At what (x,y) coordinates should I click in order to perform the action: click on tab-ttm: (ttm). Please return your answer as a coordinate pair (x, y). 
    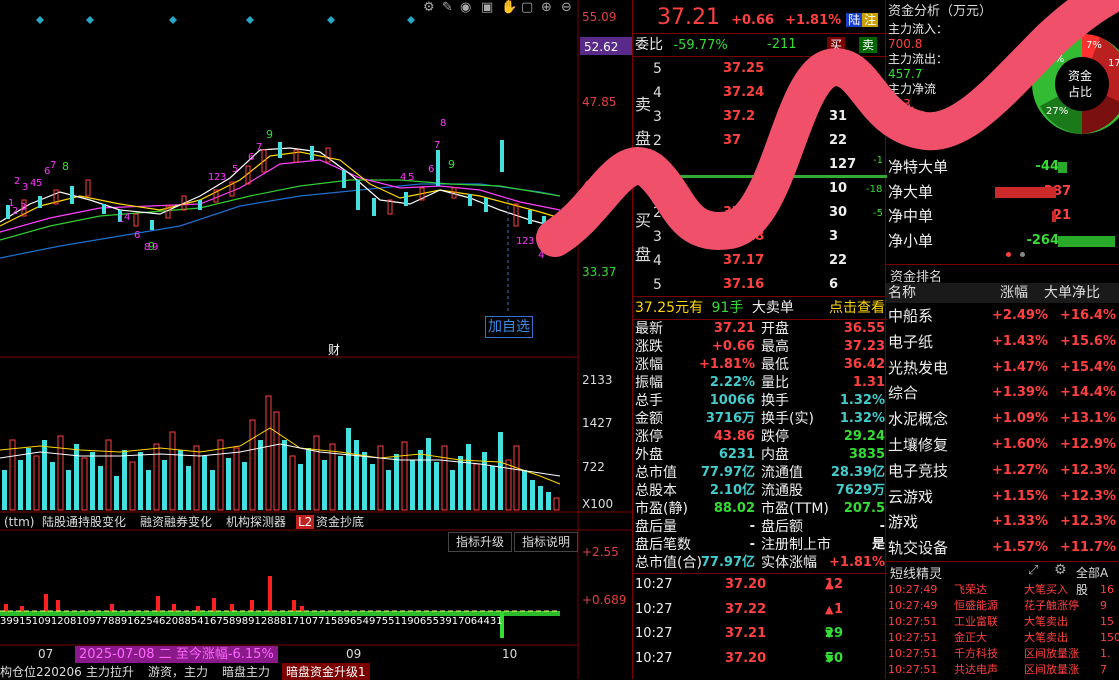
    Looking at the image, I should click on (19, 522).